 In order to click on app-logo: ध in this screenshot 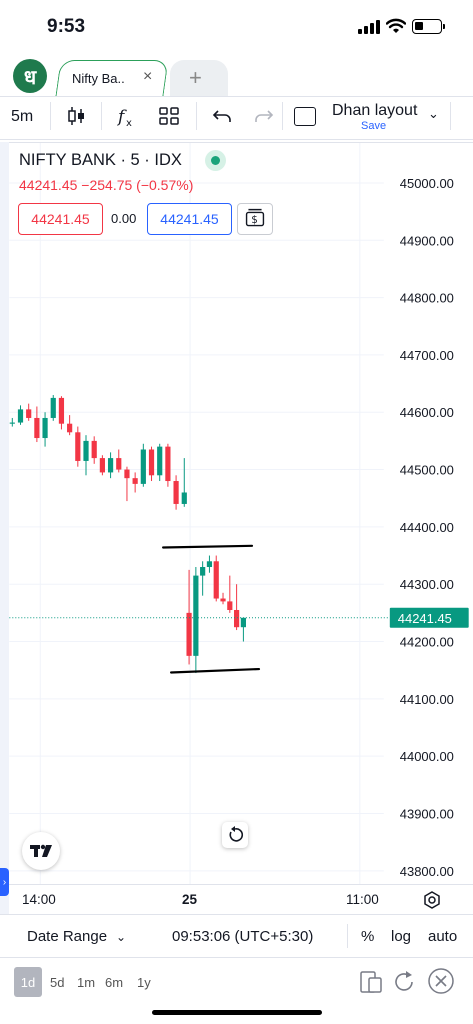, I will do `click(30, 76)`.